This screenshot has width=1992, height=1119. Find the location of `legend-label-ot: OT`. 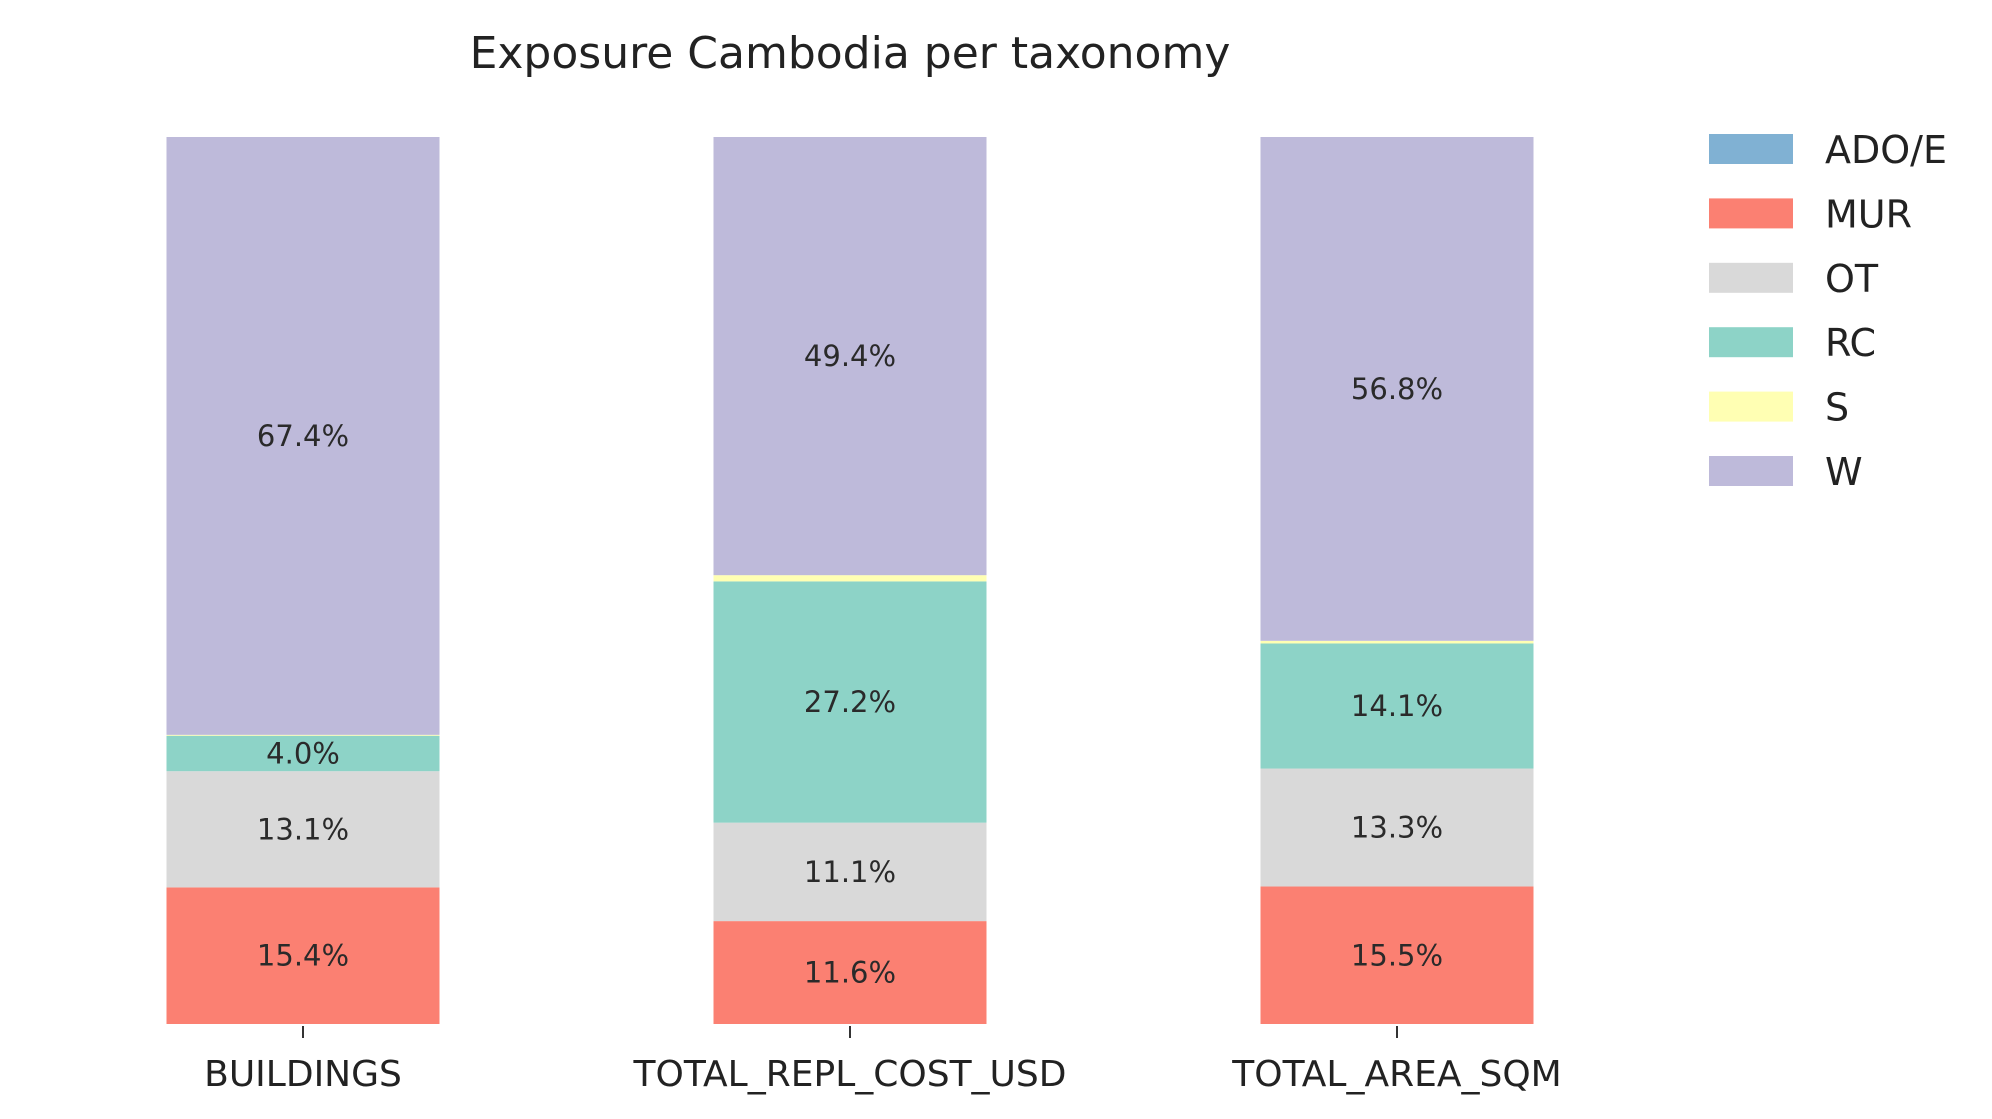

legend-label-ot: OT is located at coordinates (1852, 279).